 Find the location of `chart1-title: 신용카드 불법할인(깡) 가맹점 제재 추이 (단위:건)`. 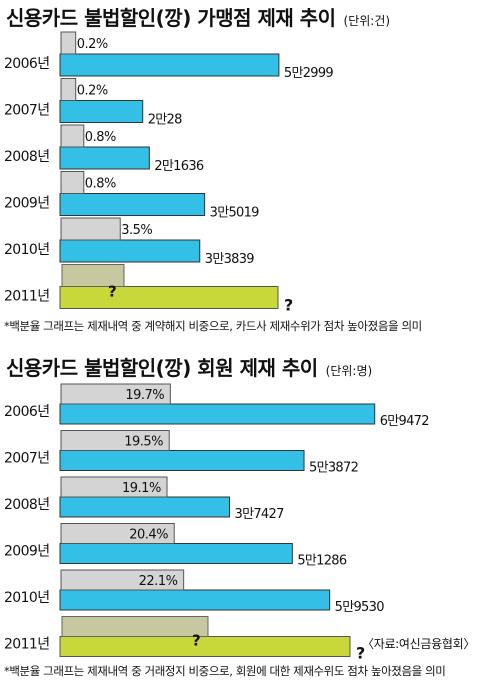

chart1-title: 신용카드 불법할인(깡) 가맹점 제재 추이 (단위:건) is located at coordinates (198, 16).